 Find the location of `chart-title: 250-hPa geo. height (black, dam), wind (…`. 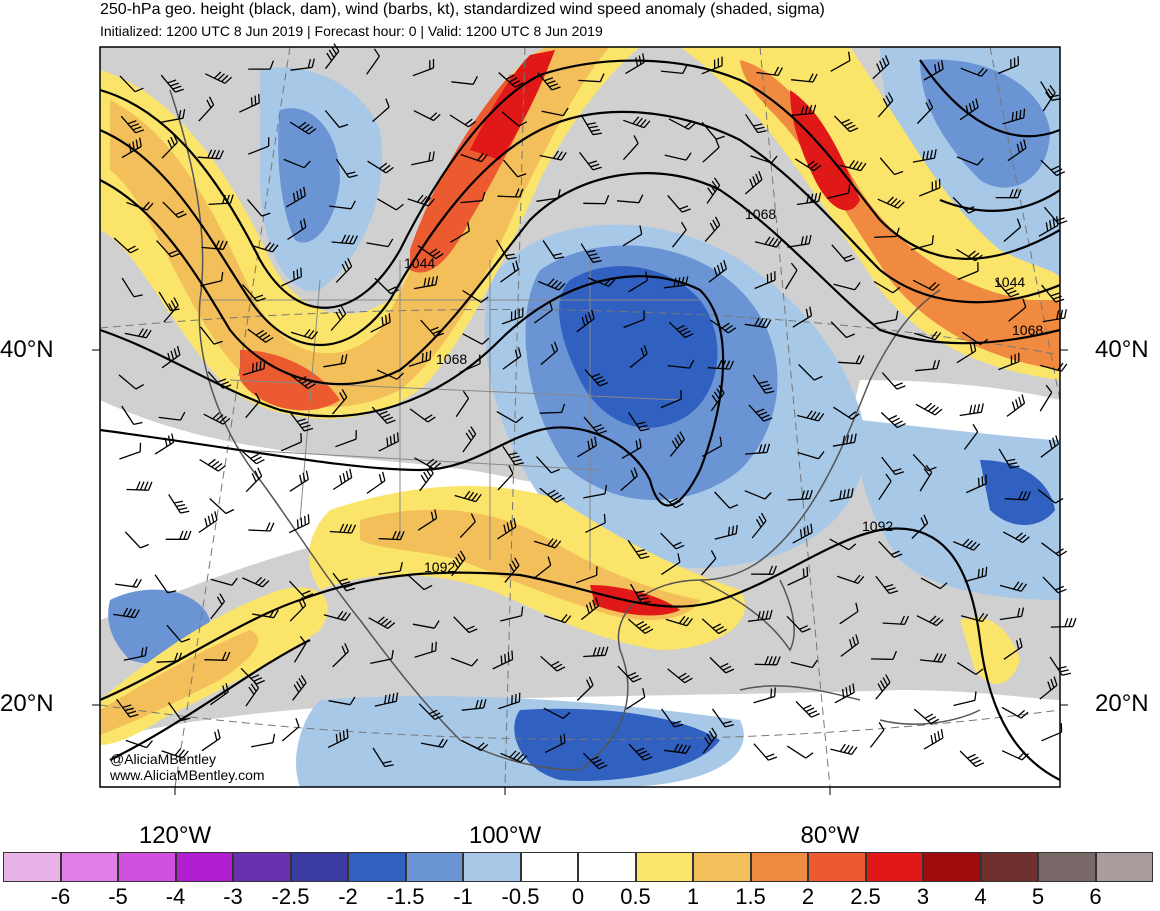

chart-title: 250-hPa geo. height (black, dam), wind (… is located at coordinates (462, 9).